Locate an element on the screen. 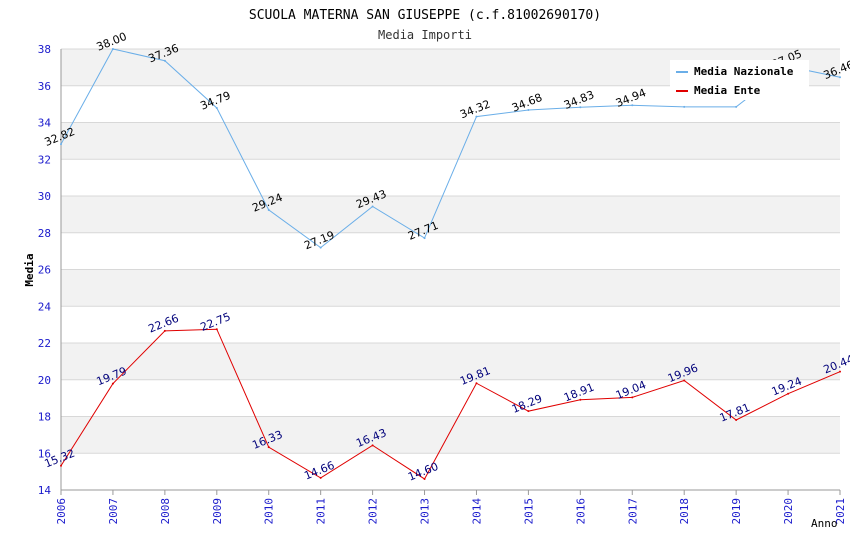 The width and height of the screenshot is (850, 550). x-tick-label: 2019 is located at coordinates (736, 511).